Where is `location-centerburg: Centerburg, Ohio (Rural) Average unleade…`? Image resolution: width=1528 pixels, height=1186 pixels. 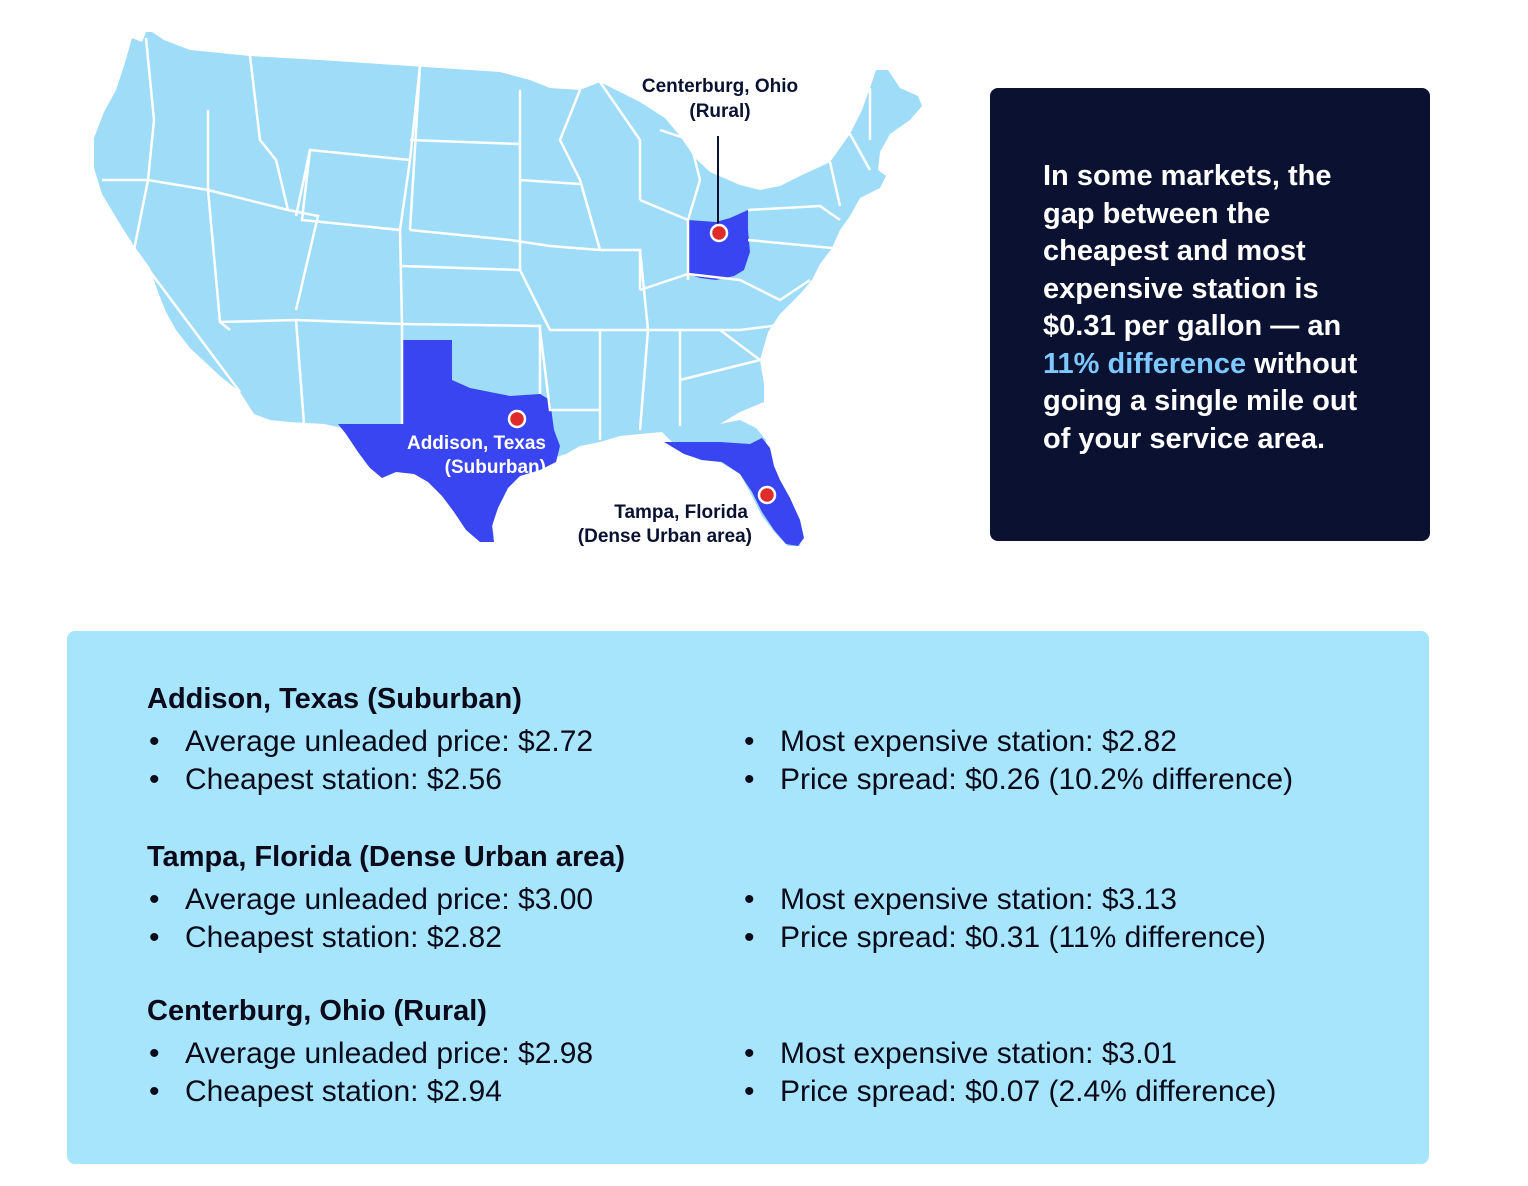
location-centerburg: Centerburg, Ohio (Rural) Average unleade… is located at coordinates (767, 1052).